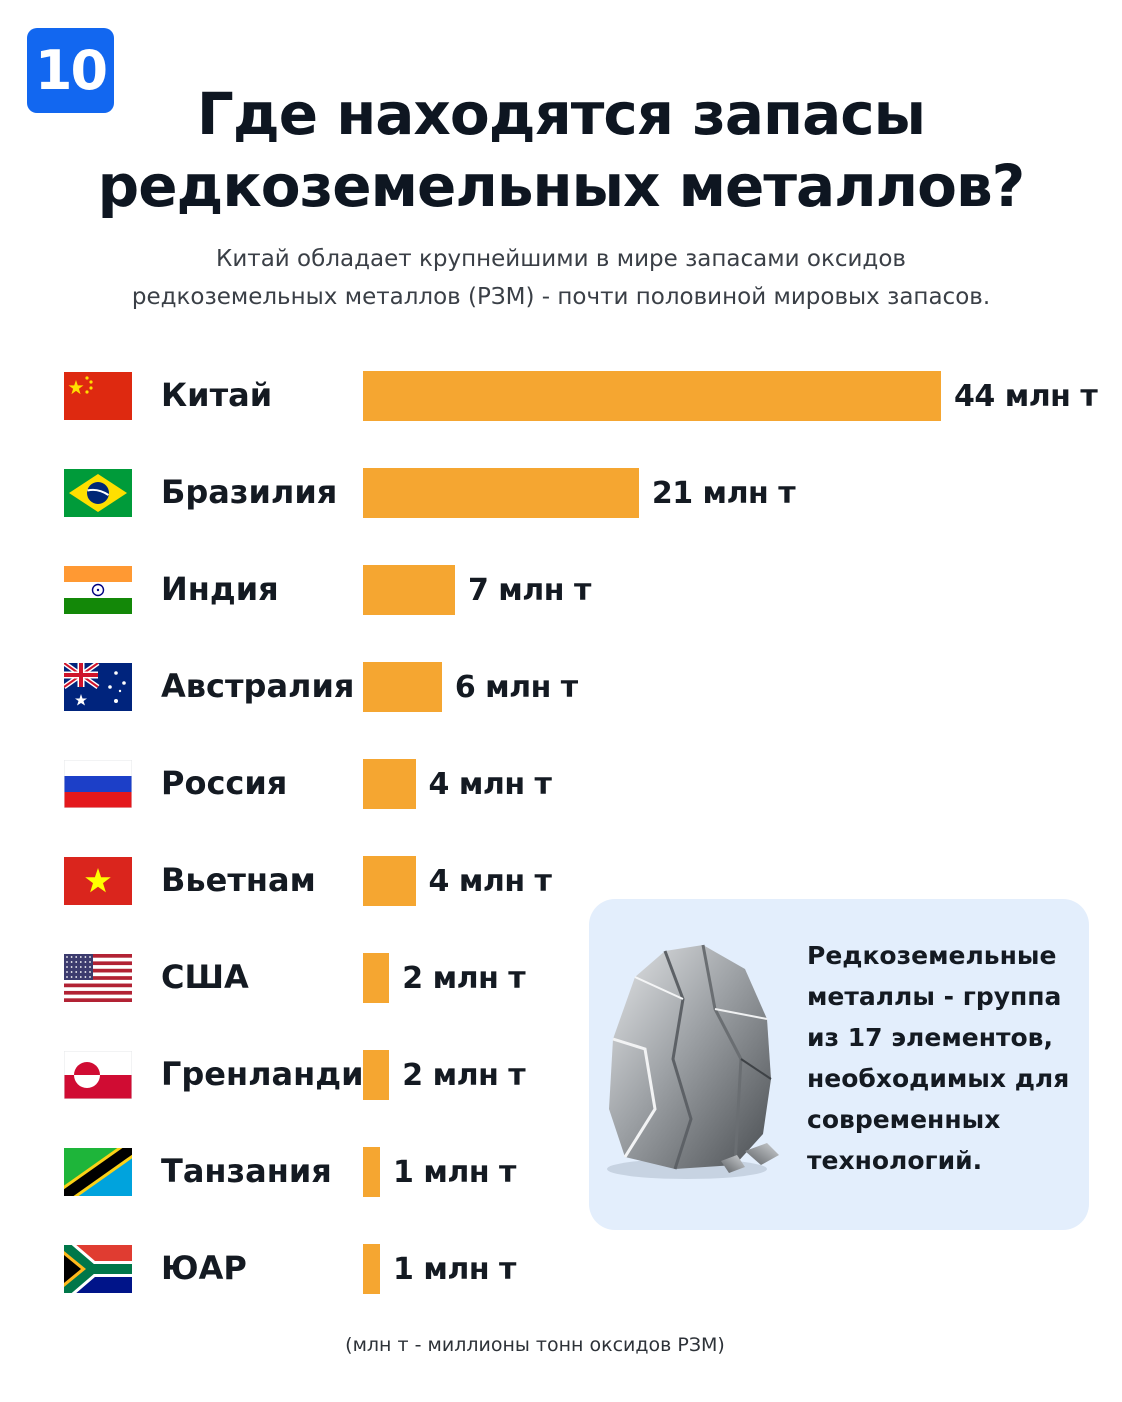  I want to click on category-label: Австралия, so click(258, 686).